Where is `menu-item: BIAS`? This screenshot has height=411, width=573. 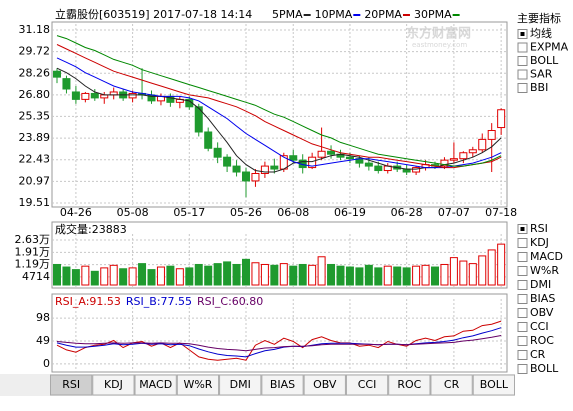 menu-item: BIAS is located at coordinates (542, 298).